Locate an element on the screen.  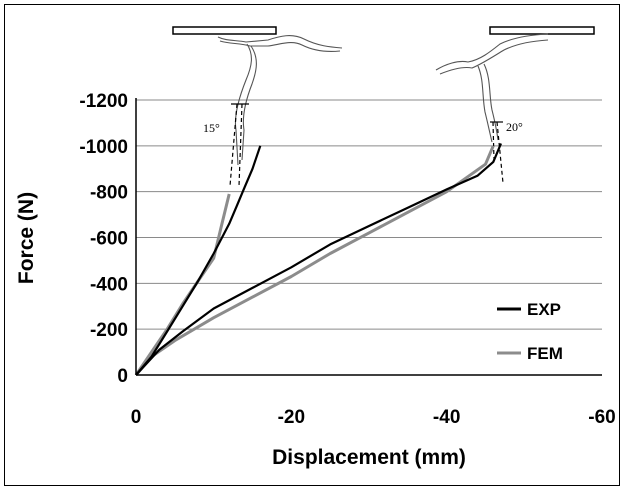
x-tick-label: -40 is located at coordinates (446, 417).